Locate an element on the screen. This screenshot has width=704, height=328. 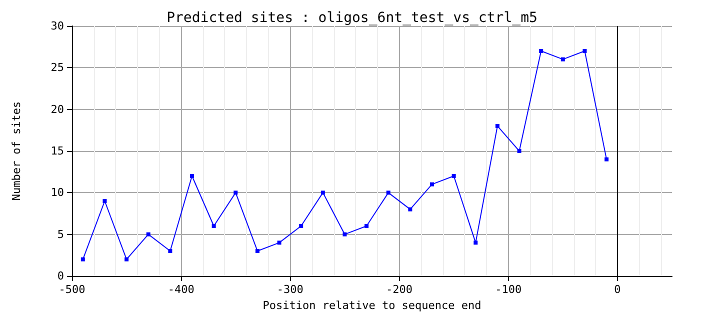
chart-title: Predicted sites : oligos_6nt_test_vs_ctrl_m5 is located at coordinates (352, 18).